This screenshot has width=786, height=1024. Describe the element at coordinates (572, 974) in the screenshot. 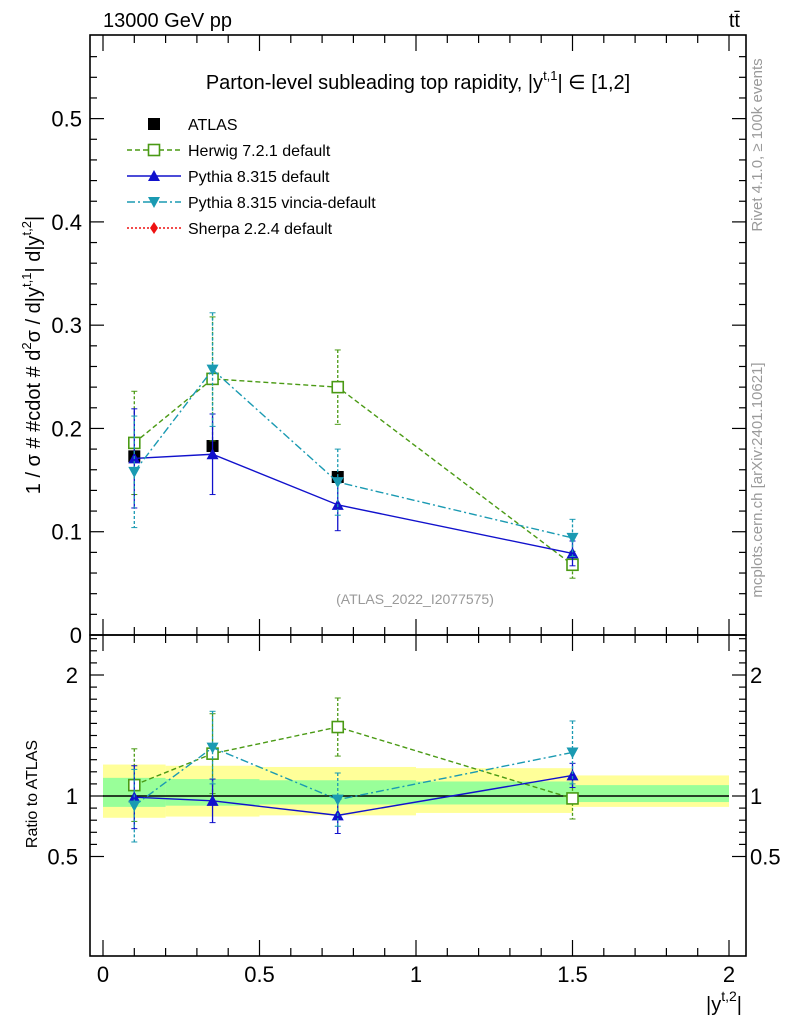

I see `xtick-label-3: 1.5` at that location.